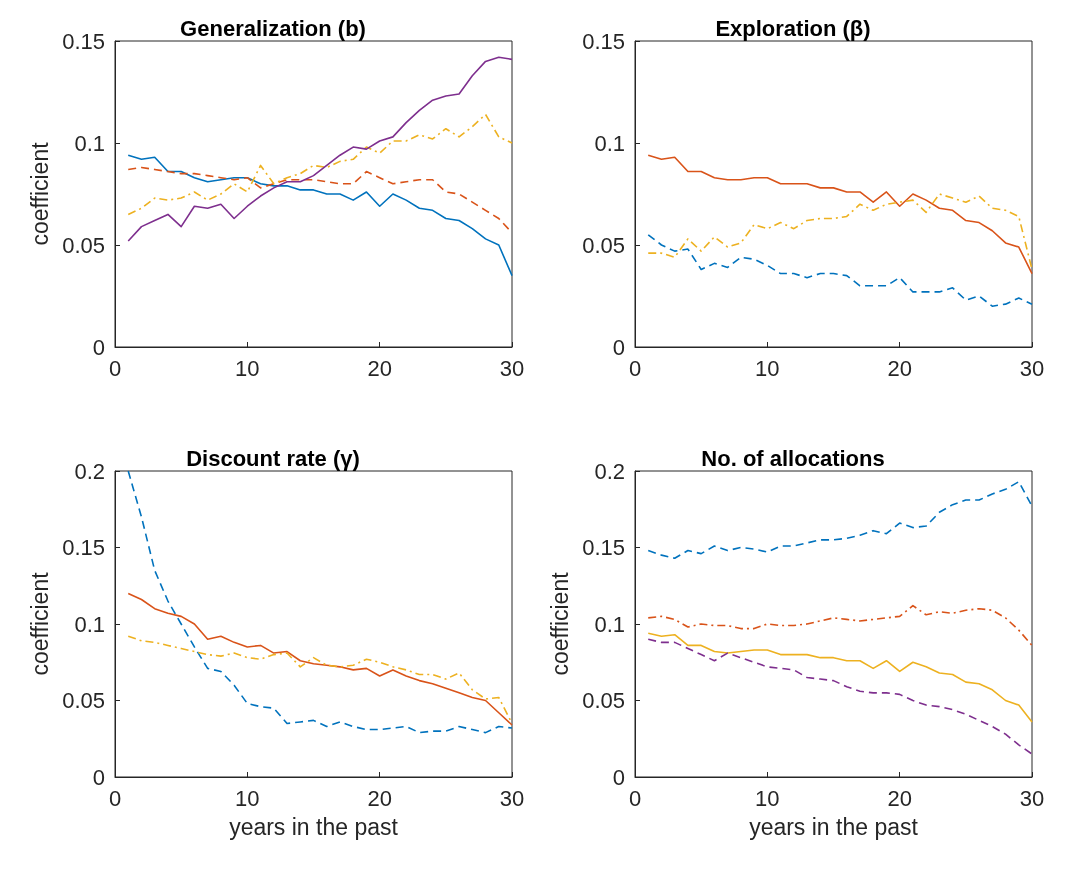  Describe the element at coordinates (793, 458) in the screenshot. I see `chart-title: No. of allocations` at that location.